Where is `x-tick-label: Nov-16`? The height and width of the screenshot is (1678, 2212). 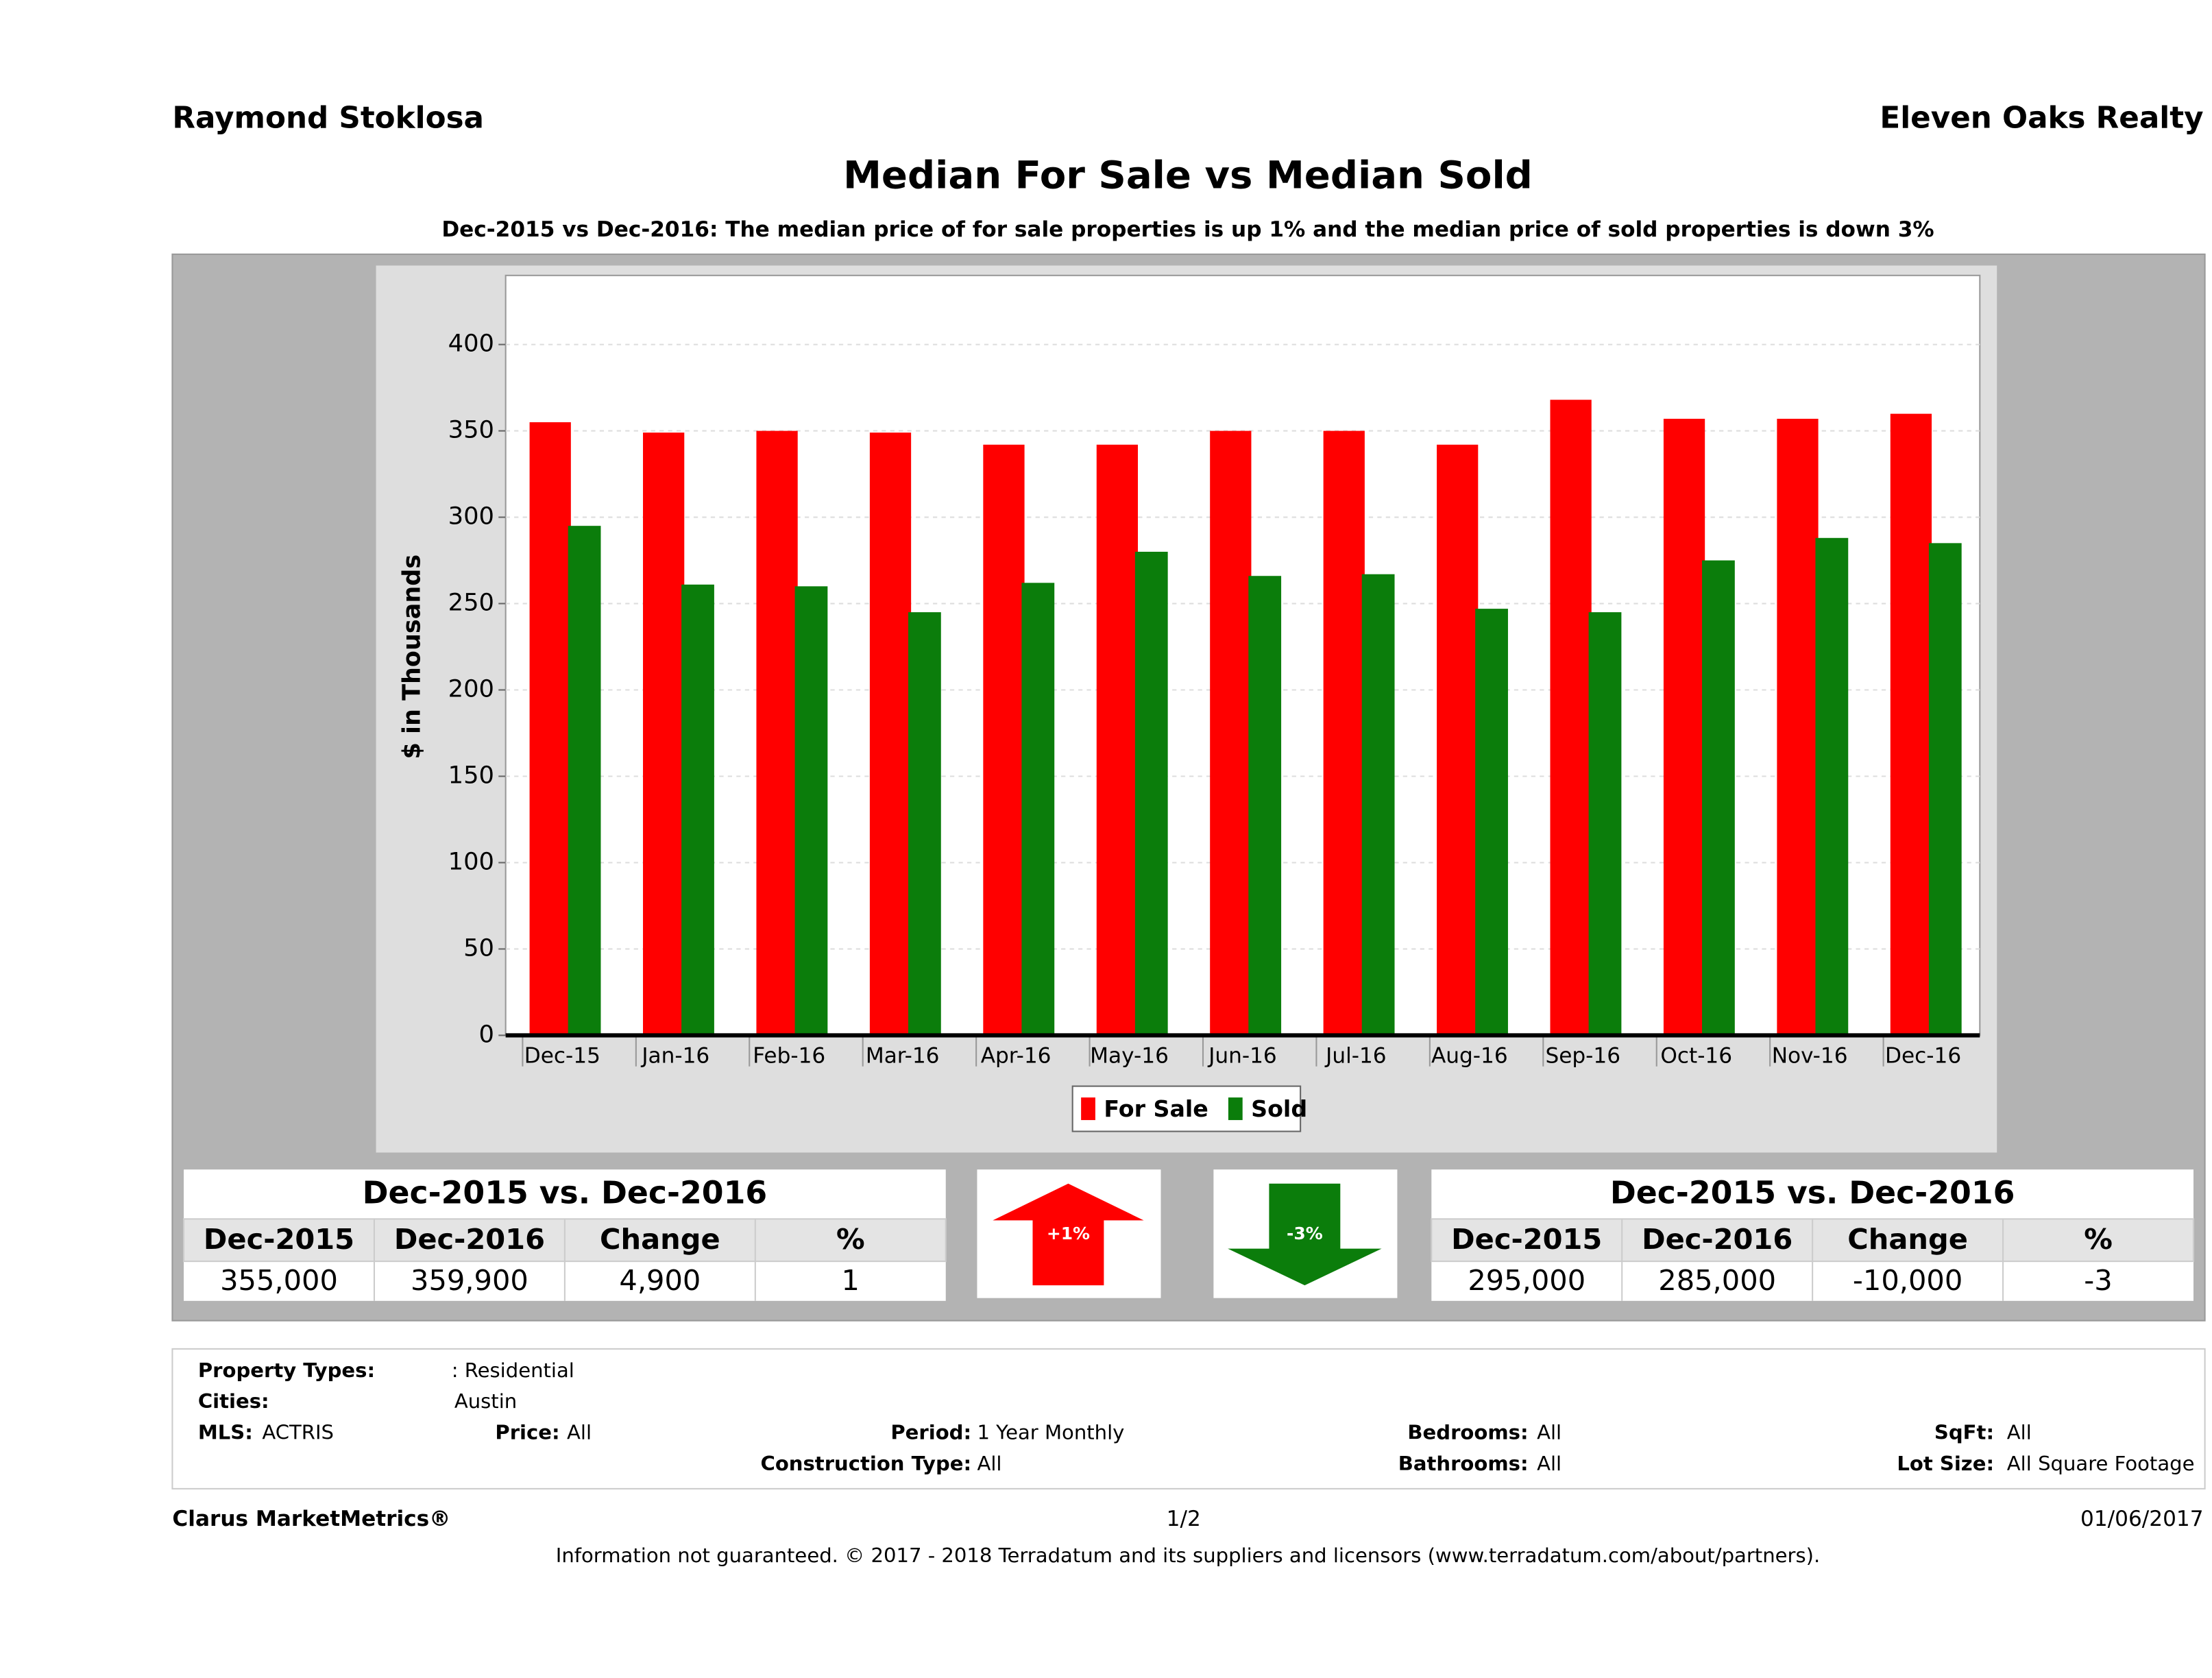
x-tick-label: Nov-16 is located at coordinates (1810, 1055).